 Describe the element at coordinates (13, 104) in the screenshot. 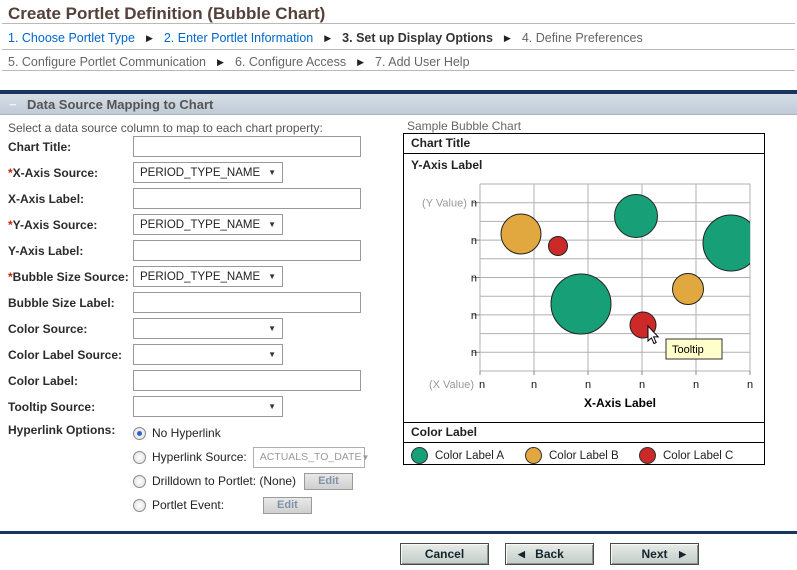

I see `collapse-icon: −` at that location.